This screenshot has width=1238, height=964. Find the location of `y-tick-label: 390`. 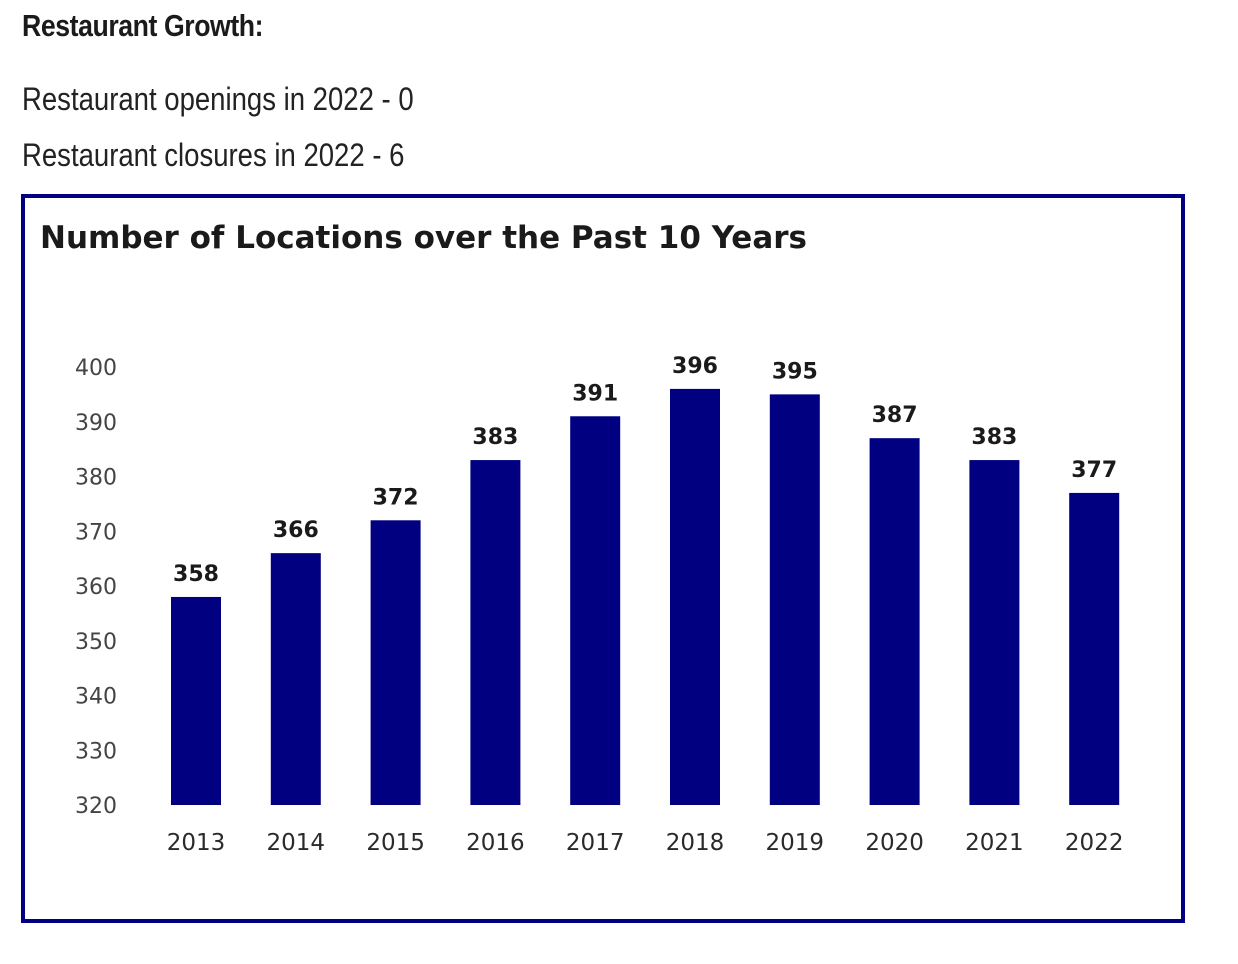

y-tick-label: 390 is located at coordinates (96, 423).